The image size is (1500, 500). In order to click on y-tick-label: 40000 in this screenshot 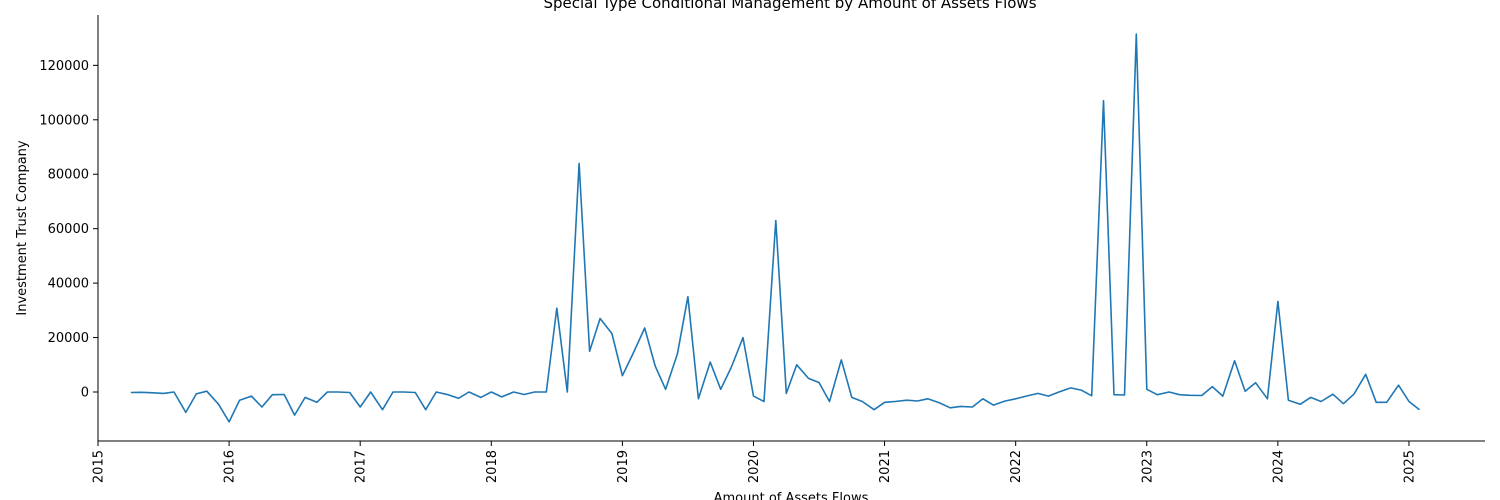, I will do `click(68, 284)`.